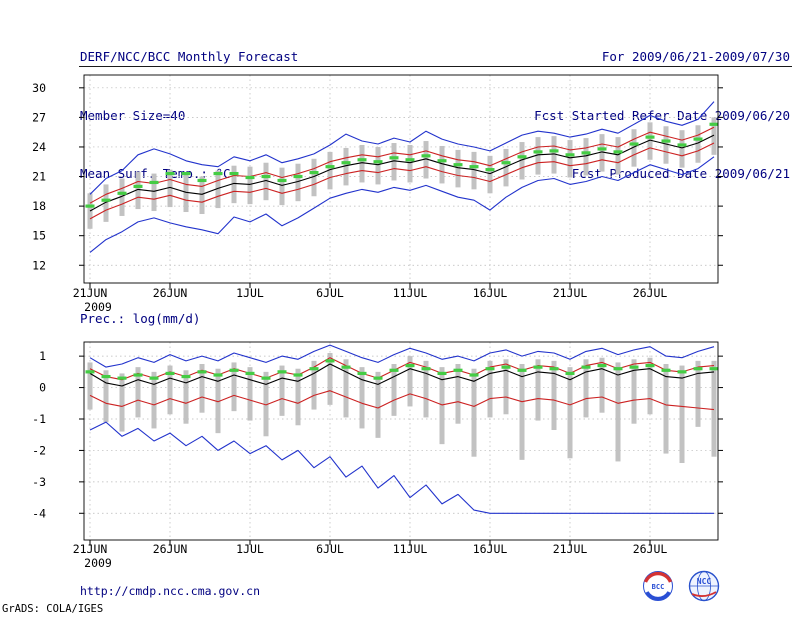  What do you see at coordinates (39, 88) in the screenshot?
I see `svg-text: 30` at bounding box center [39, 88].